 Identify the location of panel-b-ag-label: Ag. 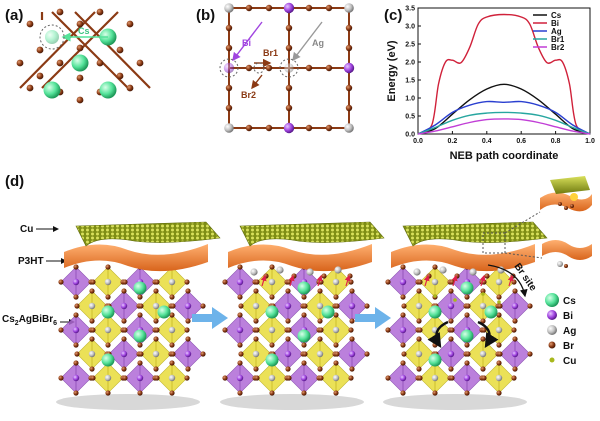
(318, 43).